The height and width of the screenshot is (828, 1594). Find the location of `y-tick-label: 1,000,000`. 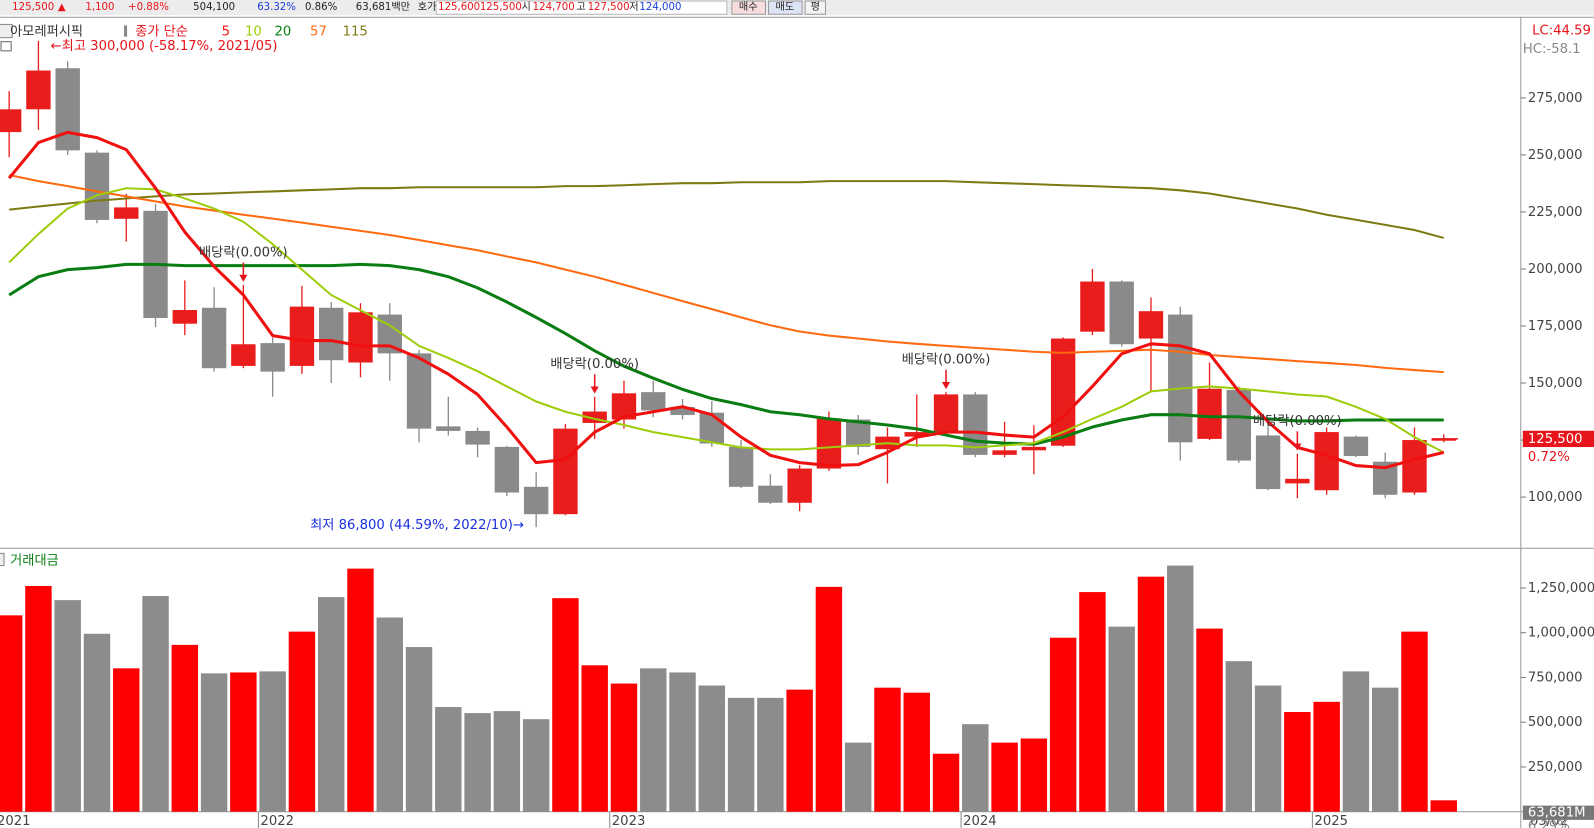

y-tick-label: 1,000,000 is located at coordinates (1561, 633).